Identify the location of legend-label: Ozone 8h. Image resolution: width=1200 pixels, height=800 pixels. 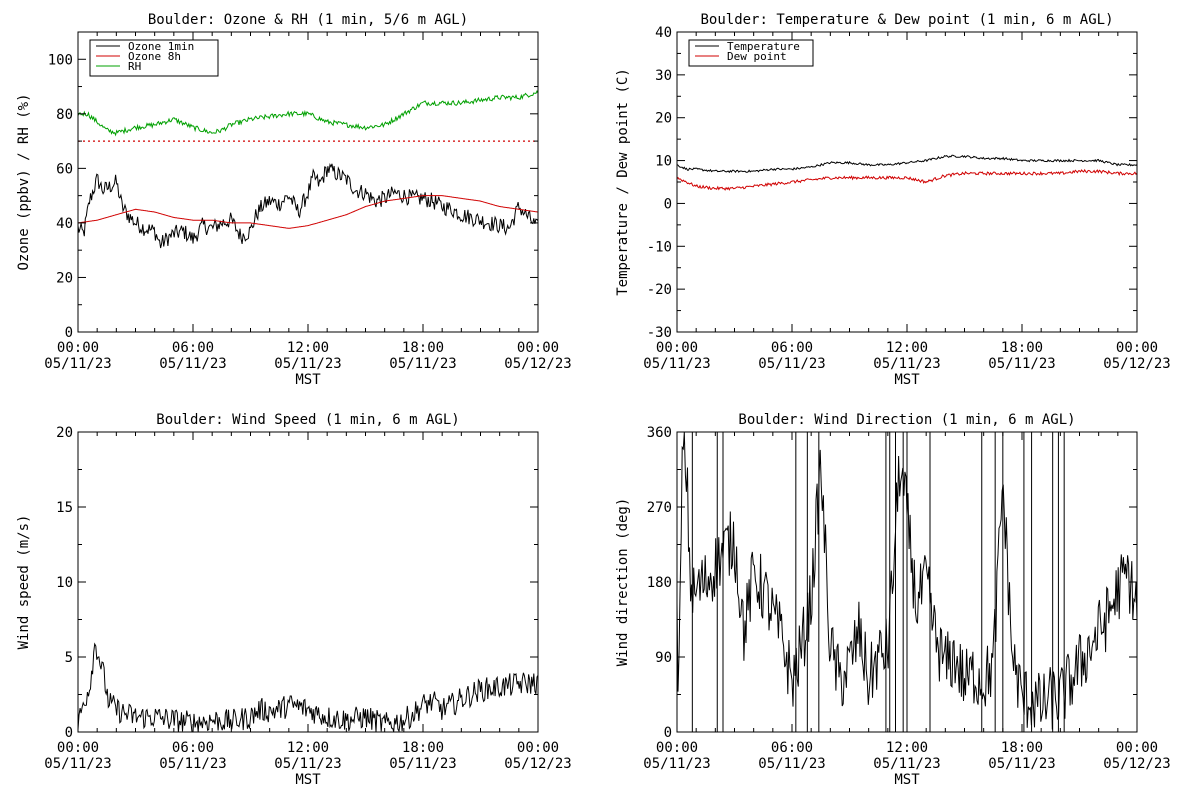
(154, 56).